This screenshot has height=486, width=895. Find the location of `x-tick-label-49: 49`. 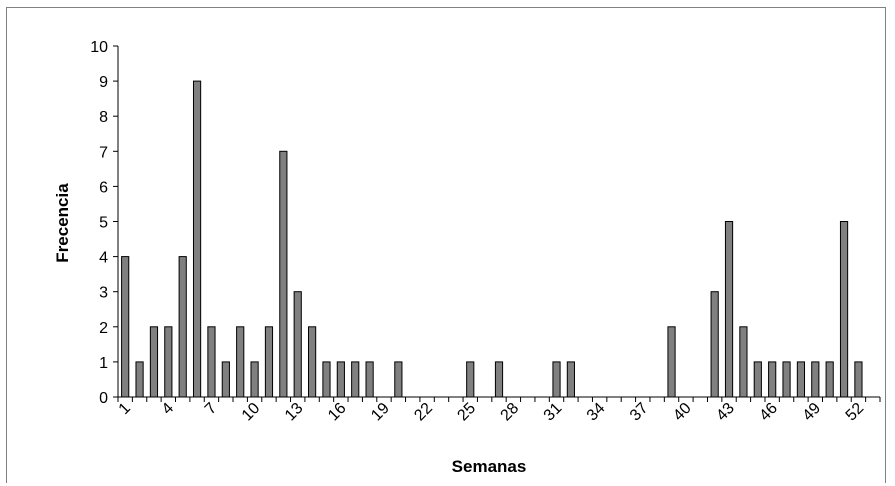

x-tick-label-49: 49 is located at coordinates (812, 412).